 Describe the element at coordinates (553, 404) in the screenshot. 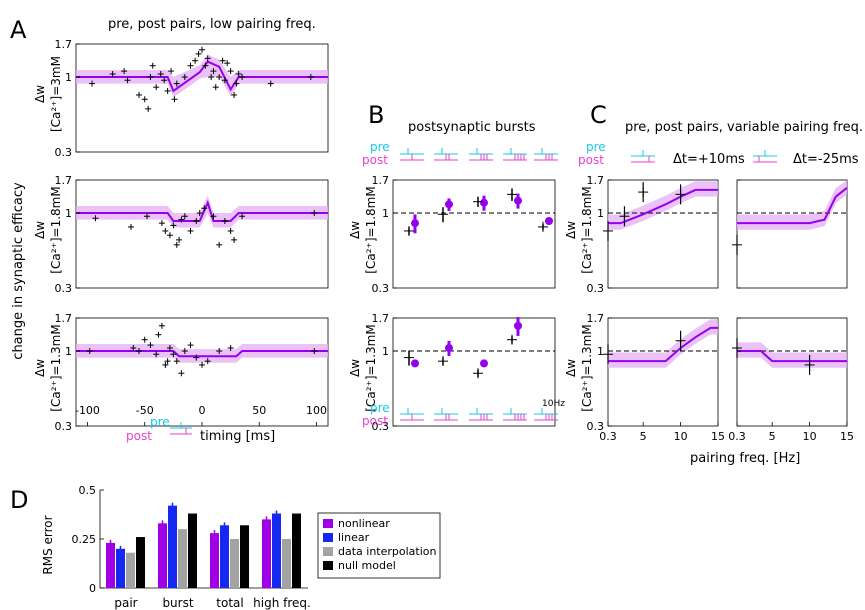

I see `b-freq-note: 10Hz` at that location.